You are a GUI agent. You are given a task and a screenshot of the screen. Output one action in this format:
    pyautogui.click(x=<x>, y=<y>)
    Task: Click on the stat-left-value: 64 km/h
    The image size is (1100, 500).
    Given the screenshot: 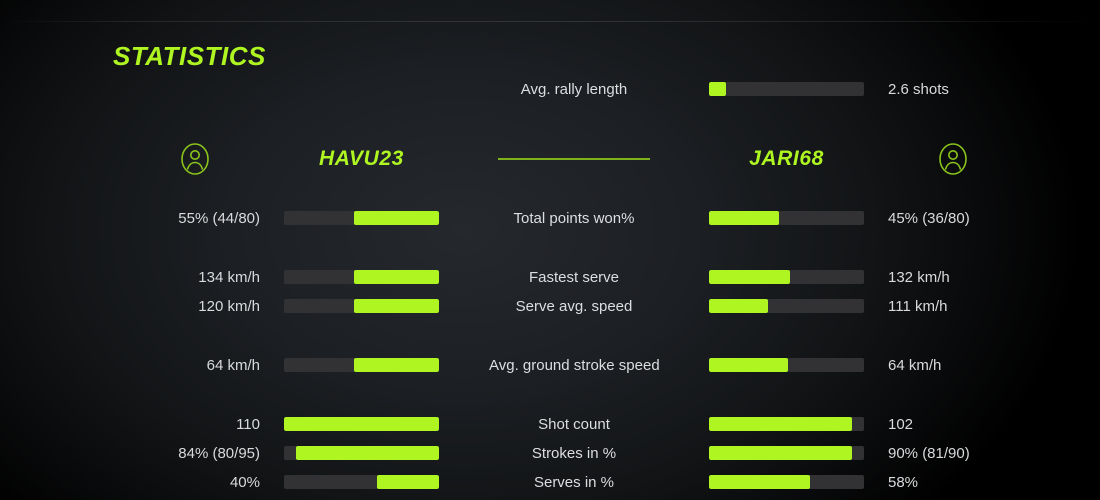 What is the action you would take?
    pyautogui.click(x=233, y=365)
    